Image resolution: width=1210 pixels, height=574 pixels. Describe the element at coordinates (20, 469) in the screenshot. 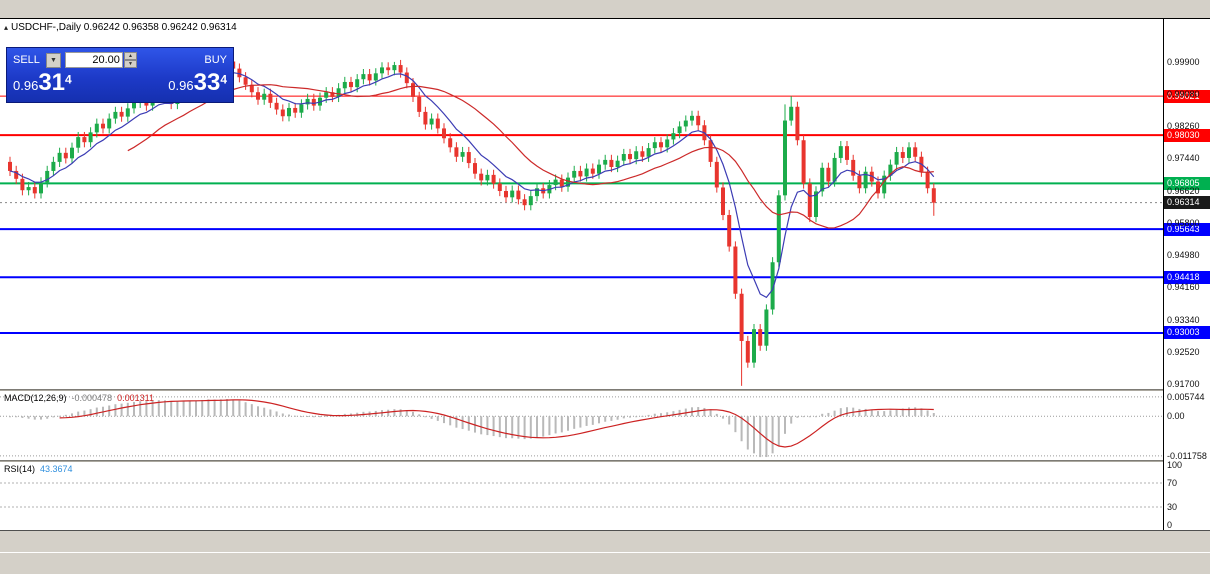

I see `rsi-name: RSI(14)` at that location.